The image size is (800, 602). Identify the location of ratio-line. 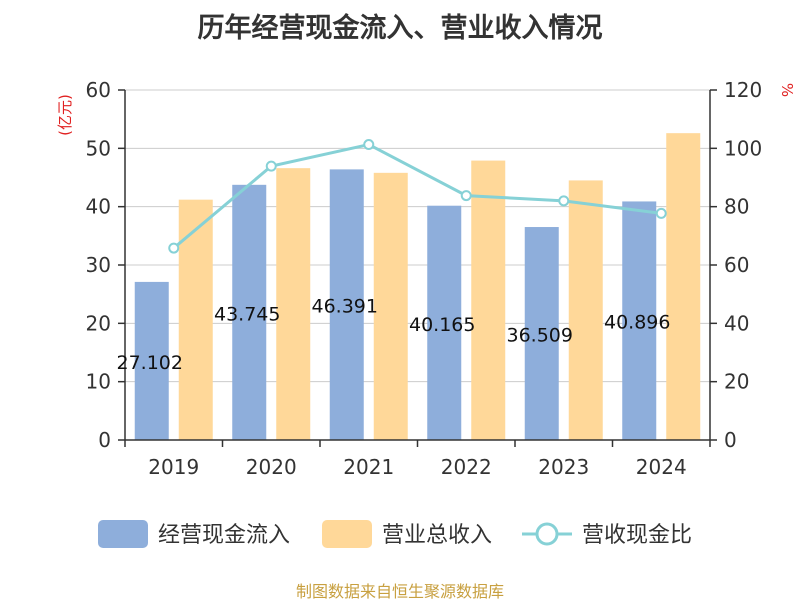
(417, 196).